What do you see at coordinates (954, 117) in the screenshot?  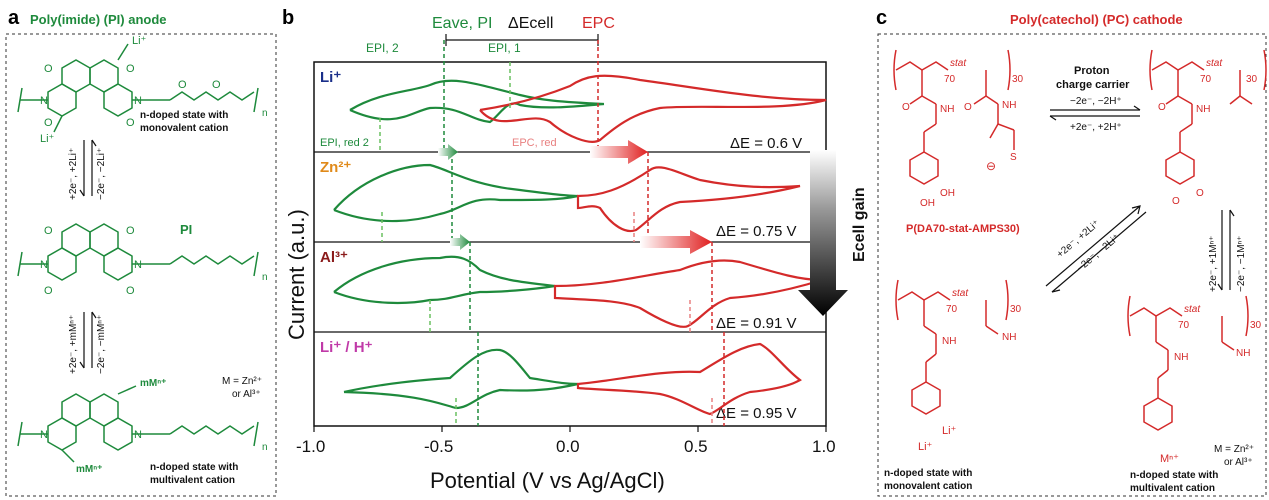 I see `pc-monomer-top-left` at bounding box center [954, 117].